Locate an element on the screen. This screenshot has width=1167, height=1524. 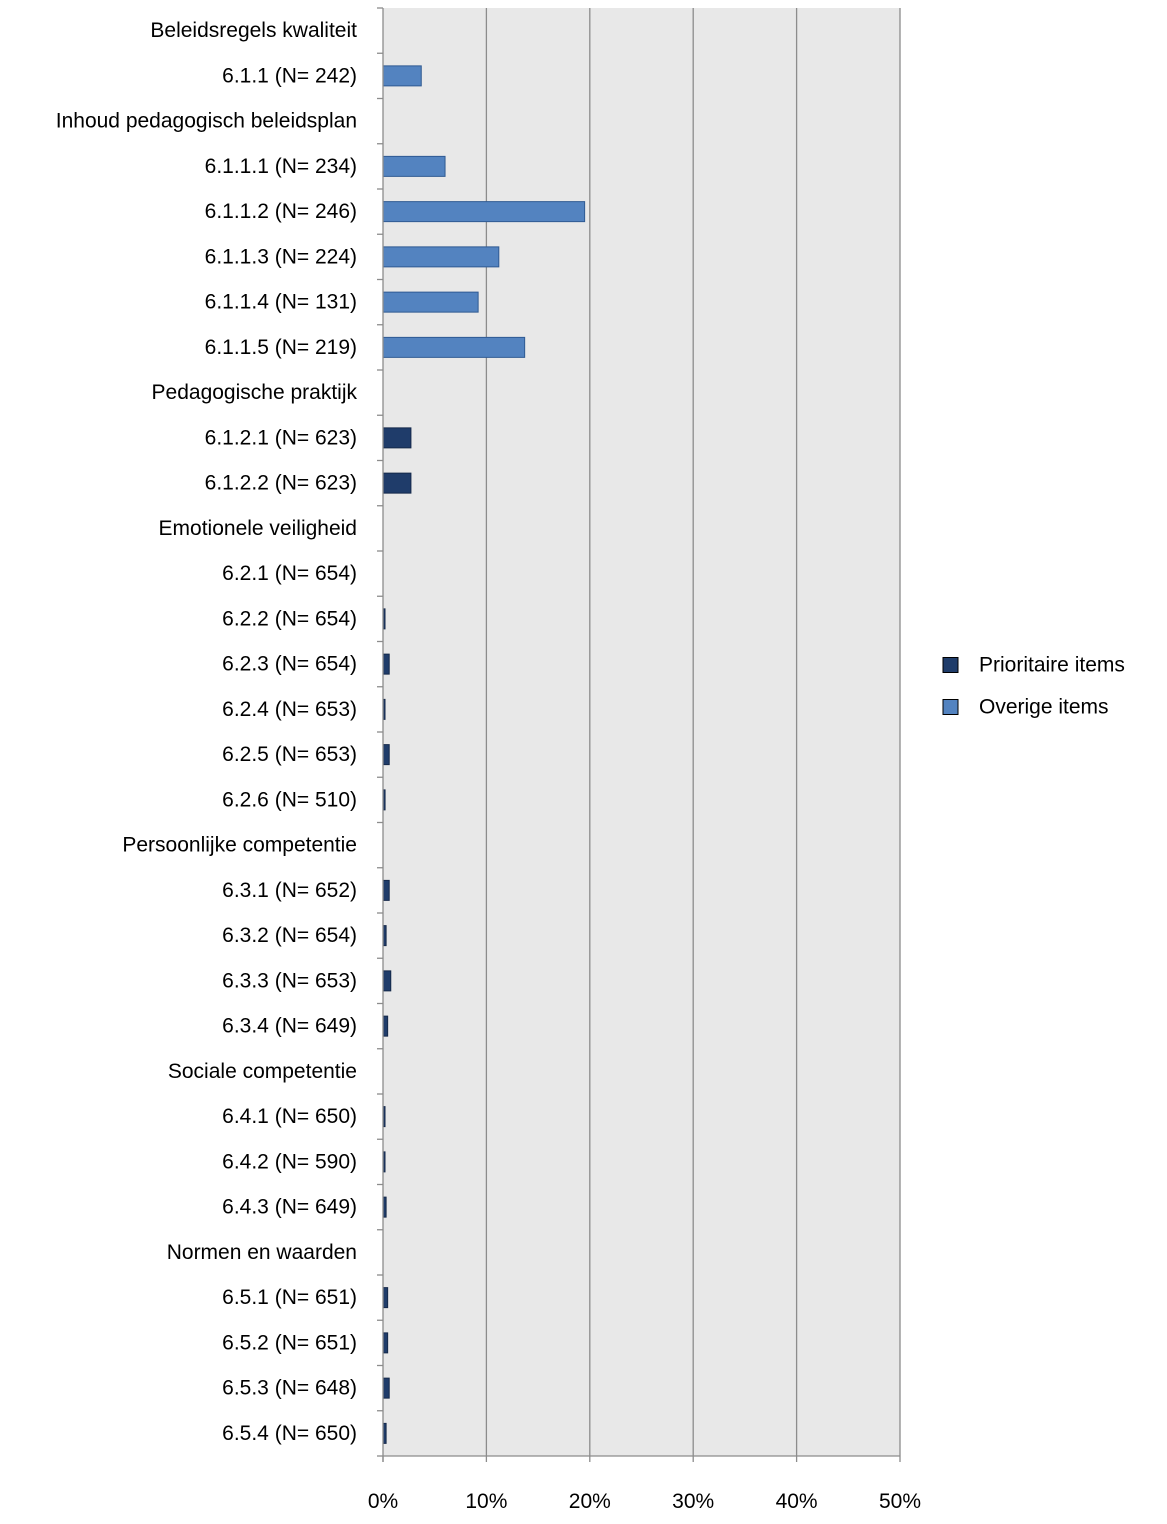
category-label: 6.5.3 (N= 648) is located at coordinates (289, 1388).